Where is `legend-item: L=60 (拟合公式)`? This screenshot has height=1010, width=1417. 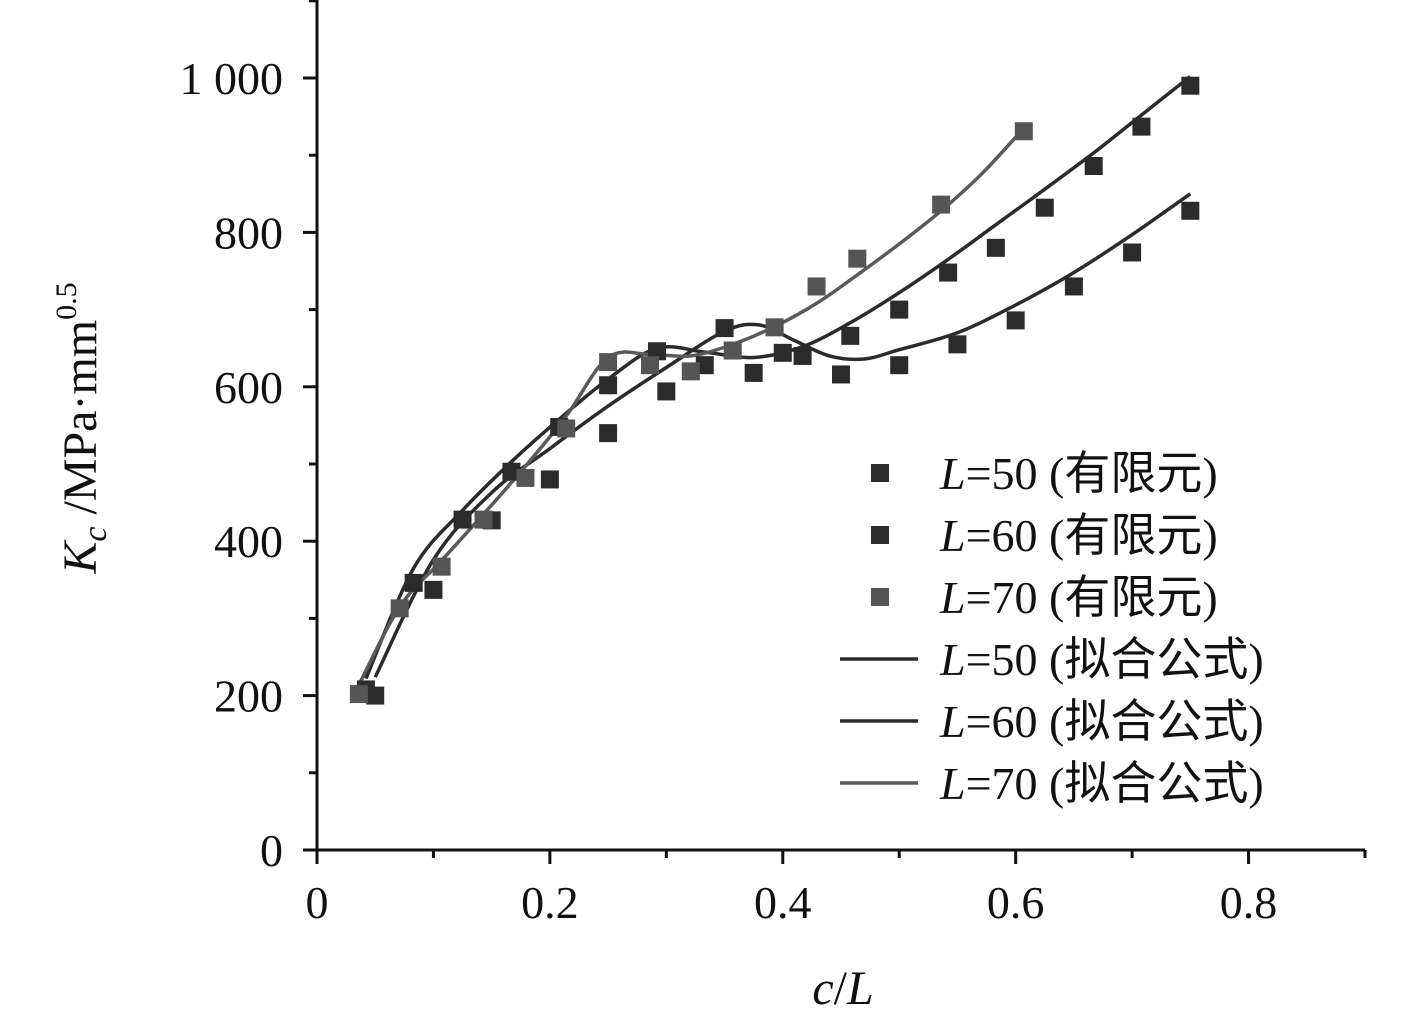
legend-item: L=60 (拟合公式) is located at coordinates (1052, 721).